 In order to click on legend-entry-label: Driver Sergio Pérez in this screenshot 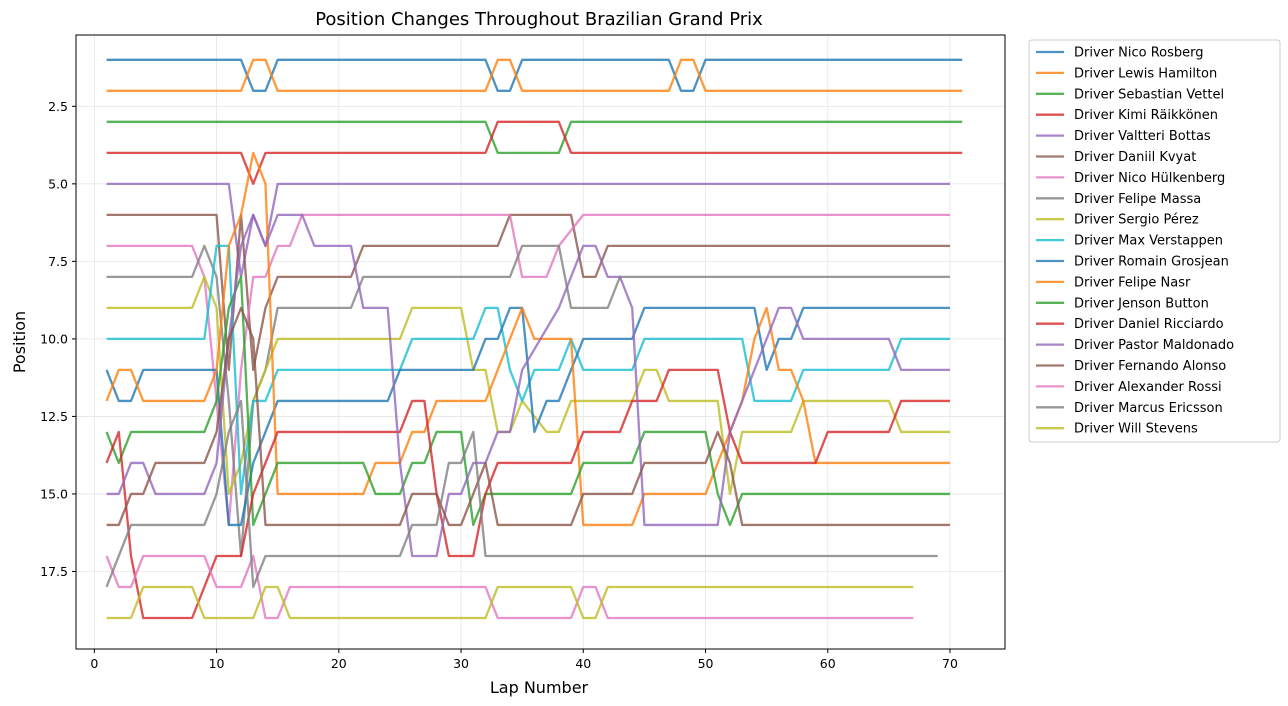, I will do `click(1136, 220)`.